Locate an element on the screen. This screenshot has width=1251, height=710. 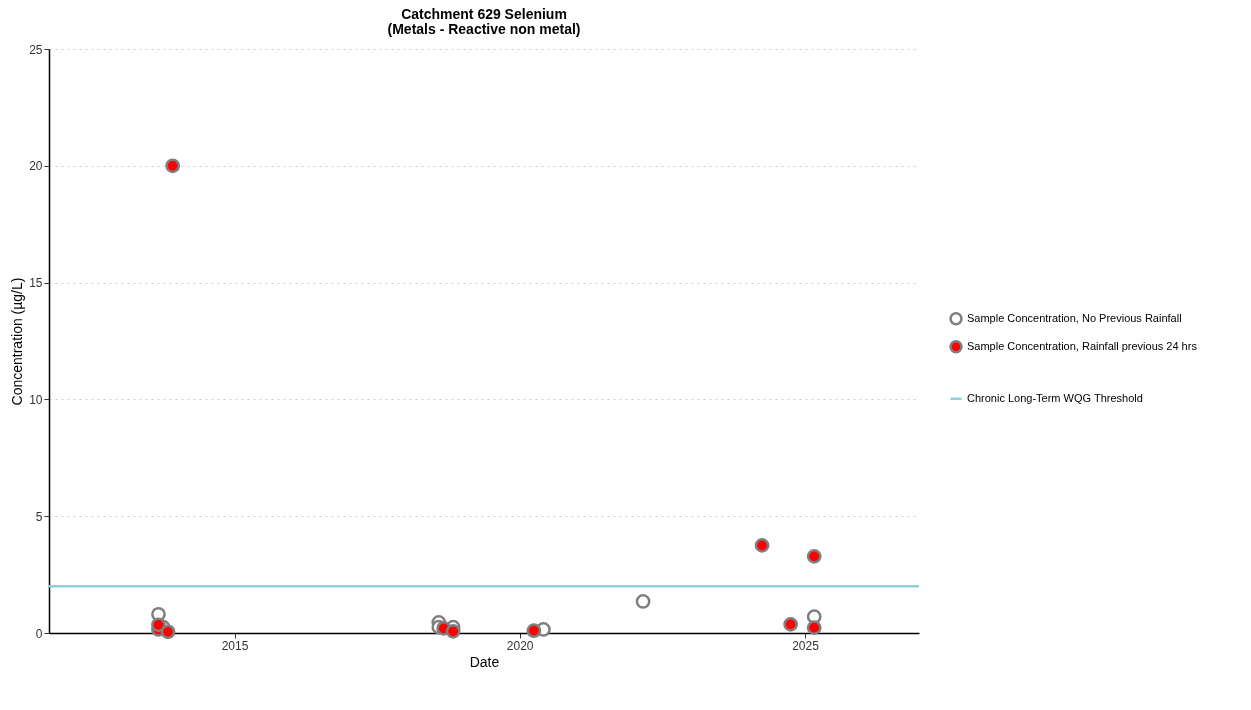
legend-label: Sample Concentration, Rainfall previous 24 hrs is located at coordinates (1082, 345).